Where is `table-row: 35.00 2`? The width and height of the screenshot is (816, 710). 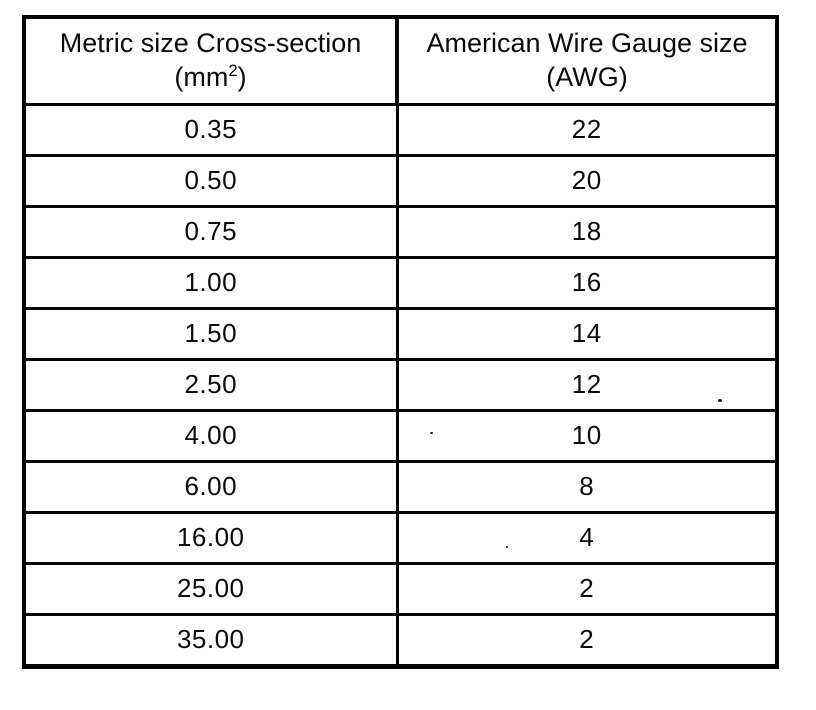 table-row: 35.00 2 is located at coordinates (400, 641).